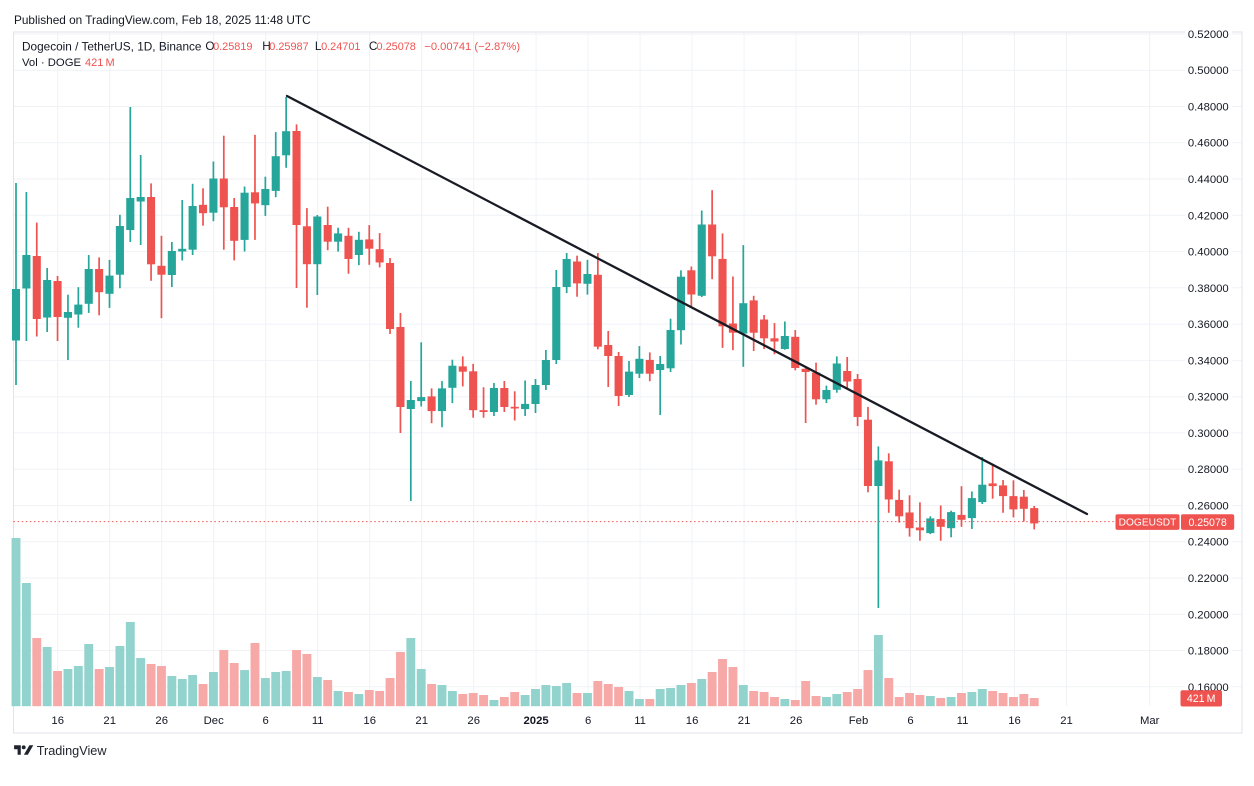 This screenshot has height=786, width=1254. What do you see at coordinates (1208, 289) in the screenshot?
I see `svg-text: 0.38000` at bounding box center [1208, 289].